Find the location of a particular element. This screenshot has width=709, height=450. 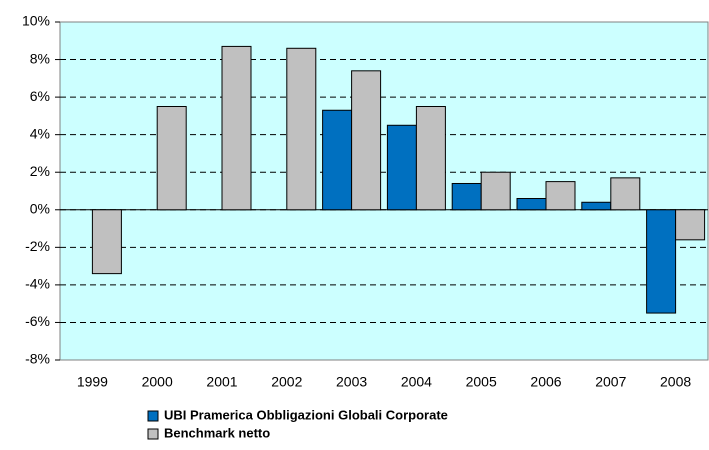

y-tick-label: -6% is located at coordinates (37, 321).